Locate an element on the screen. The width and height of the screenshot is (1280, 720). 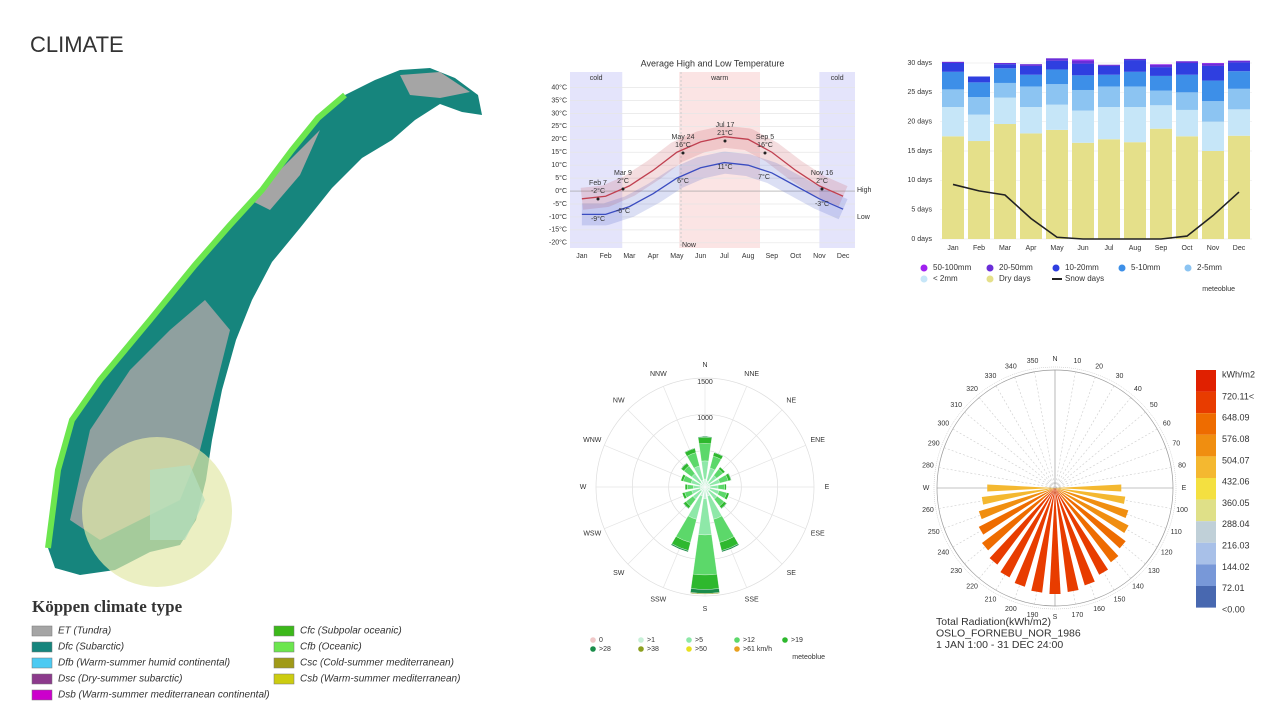
y-tick-label: 25°C is located at coordinates (559, 126).